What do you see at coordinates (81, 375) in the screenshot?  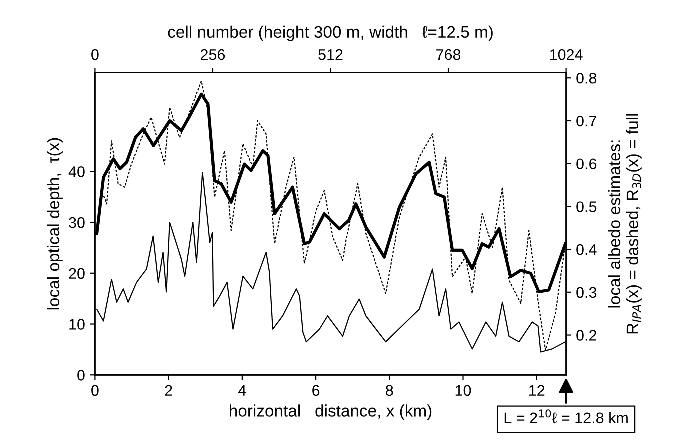 I see `y-tick-label: 0` at bounding box center [81, 375].